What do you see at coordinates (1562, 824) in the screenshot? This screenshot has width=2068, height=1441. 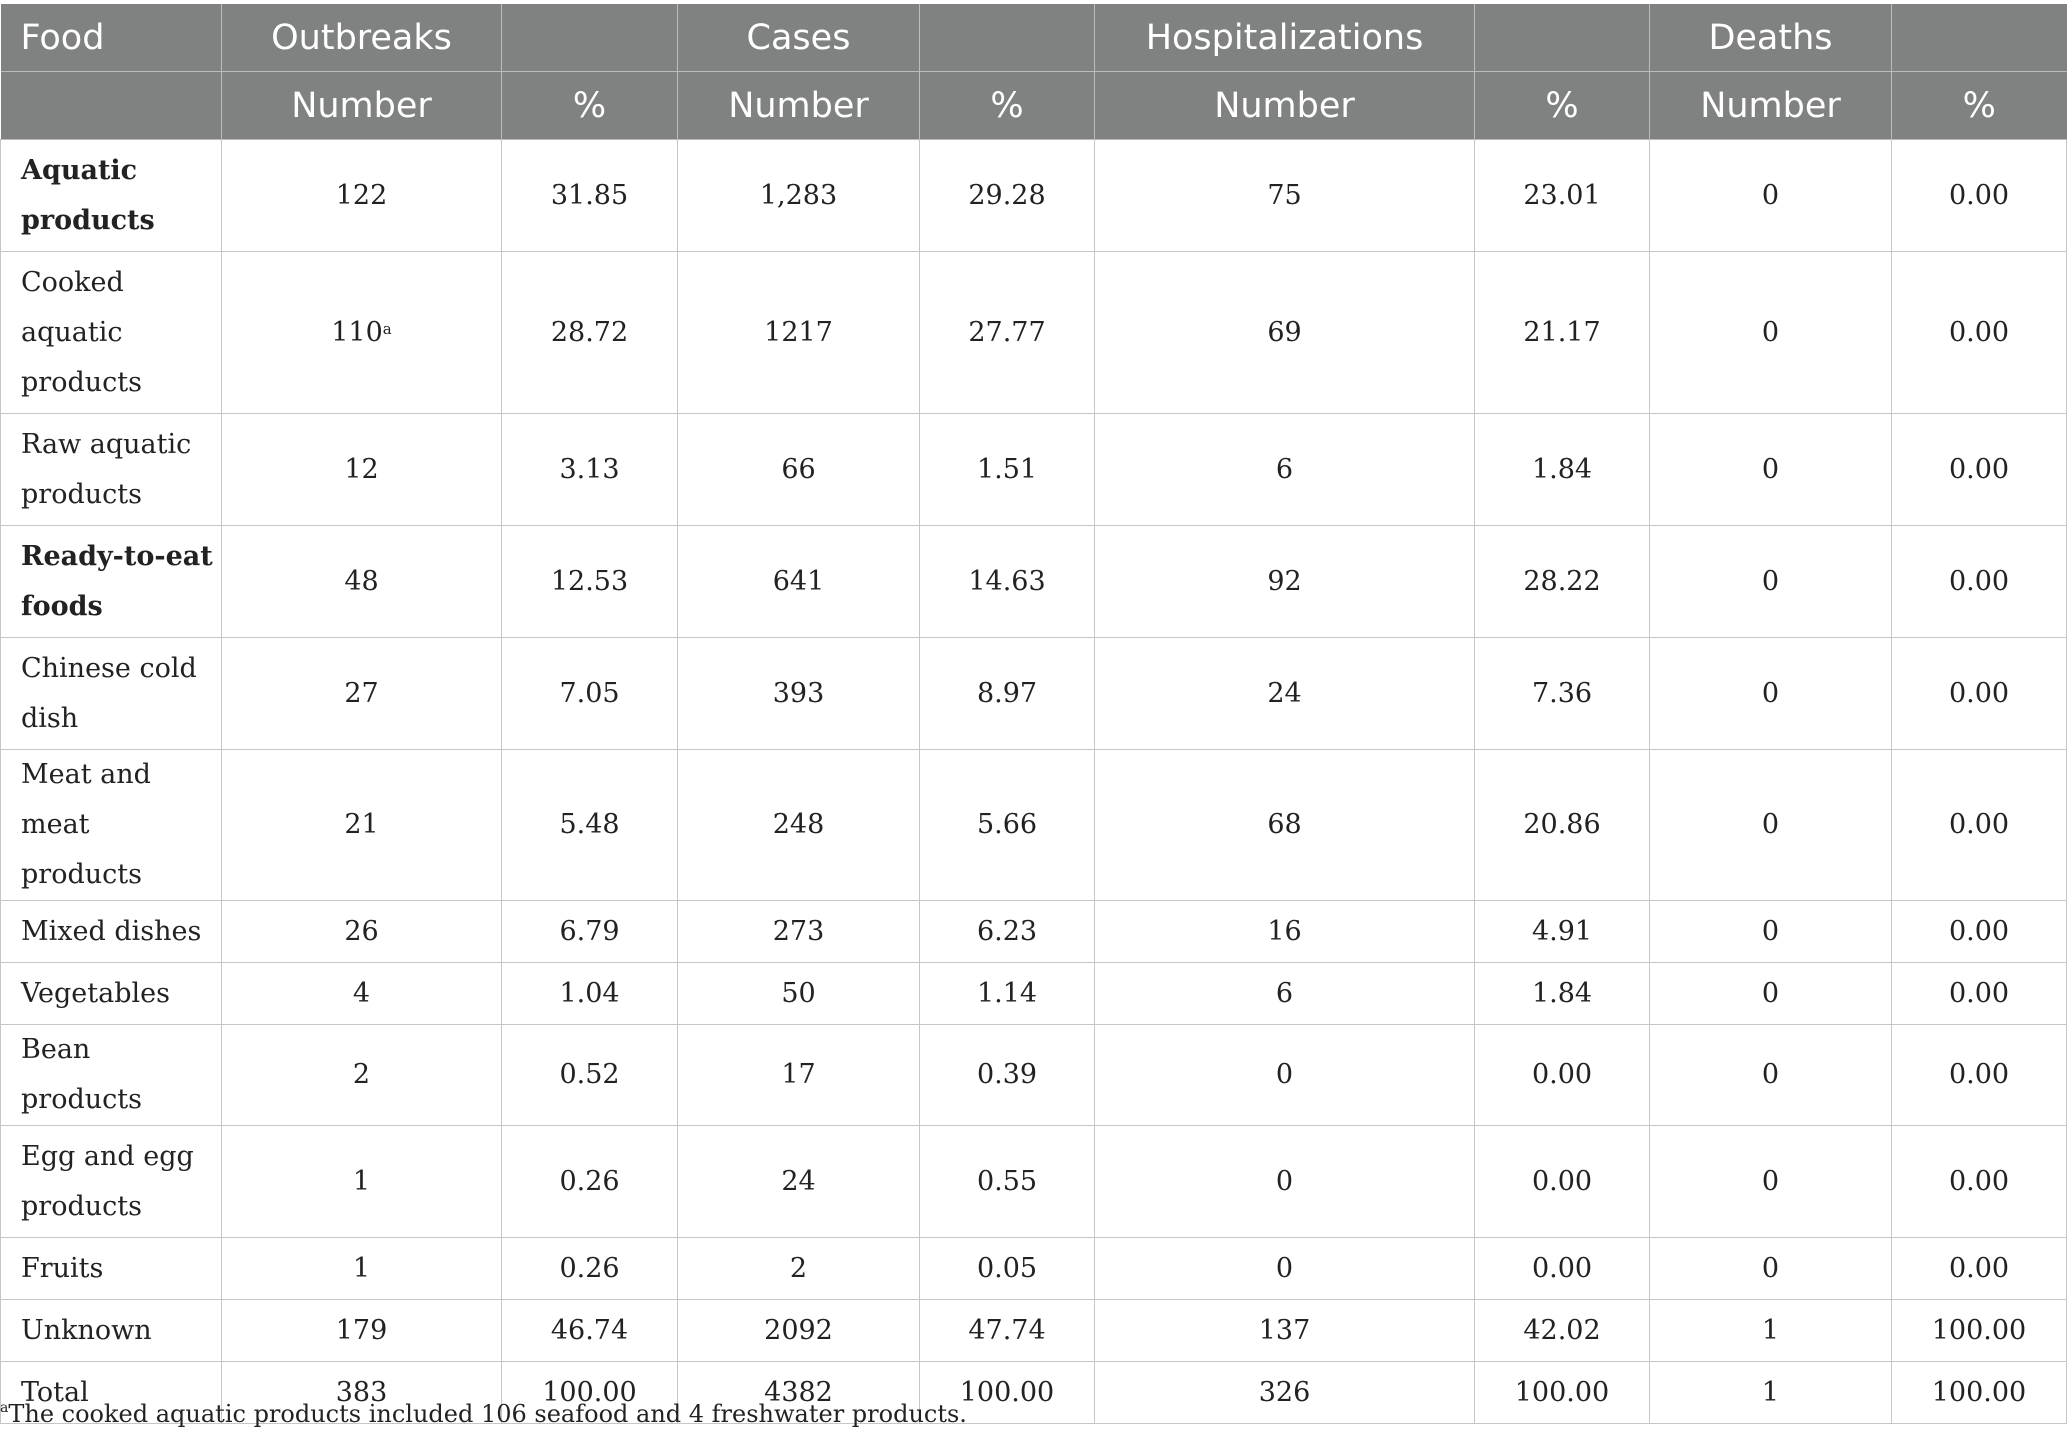 I see `cell-value: 20.86` at bounding box center [1562, 824].